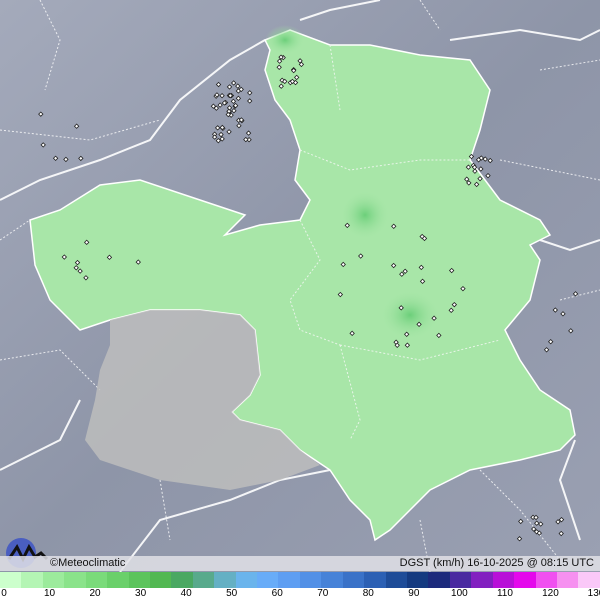 The image size is (600, 607). I want to click on tick-label: 110, so click(504, 593).